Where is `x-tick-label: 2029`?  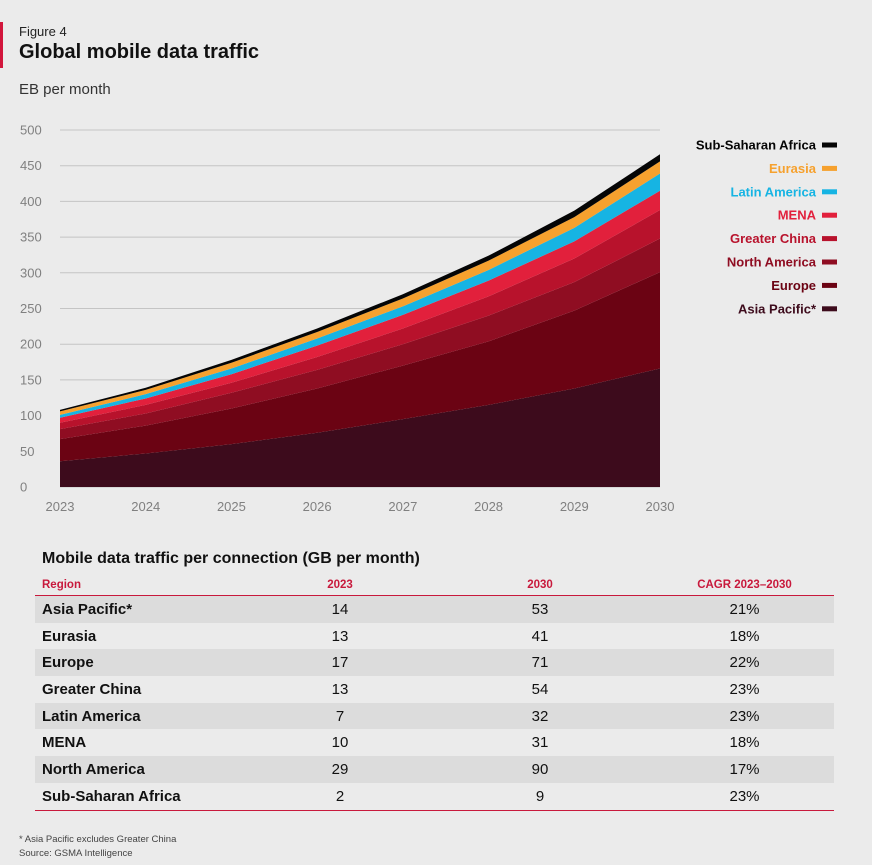
x-tick-label: 2029 is located at coordinates (574, 506).